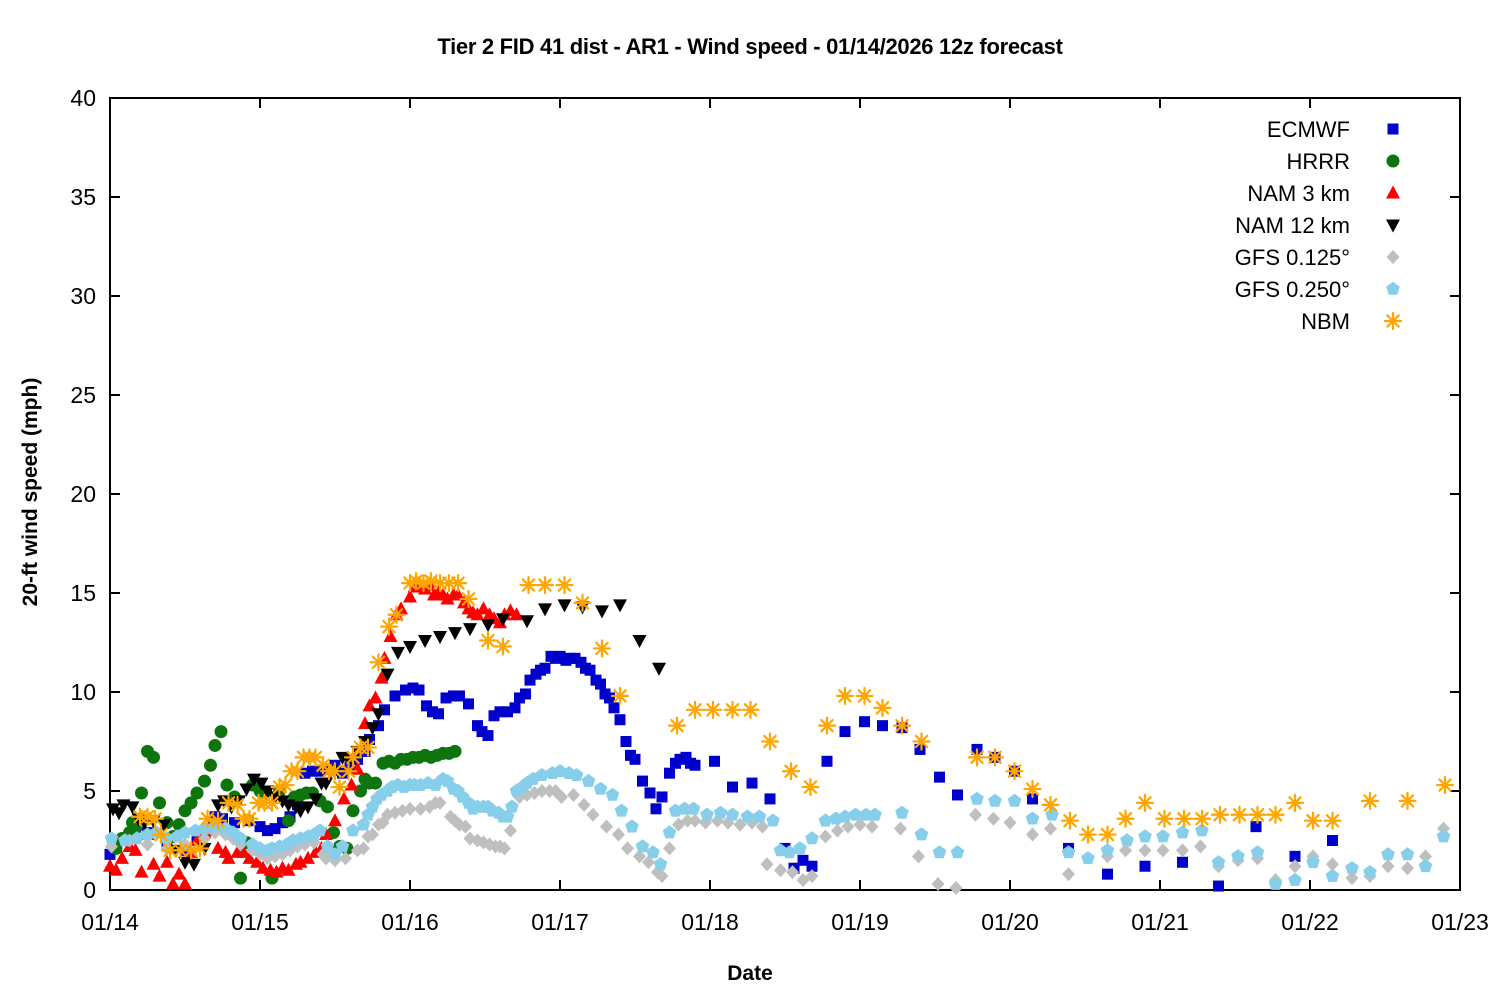 This screenshot has width=1500, height=1000. Describe the element at coordinates (1318, 161) in the screenshot. I see `legend-label-hrrr: HRRR` at that location.